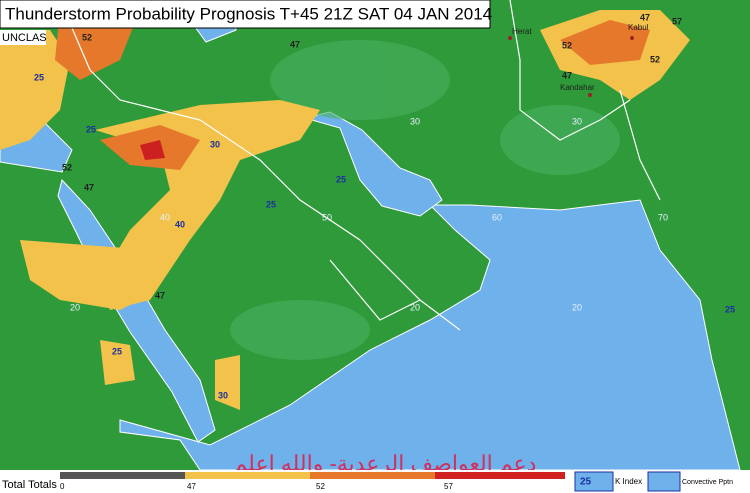  Describe the element at coordinates (327, 217) in the screenshot. I see `grid-label: 50` at that location.